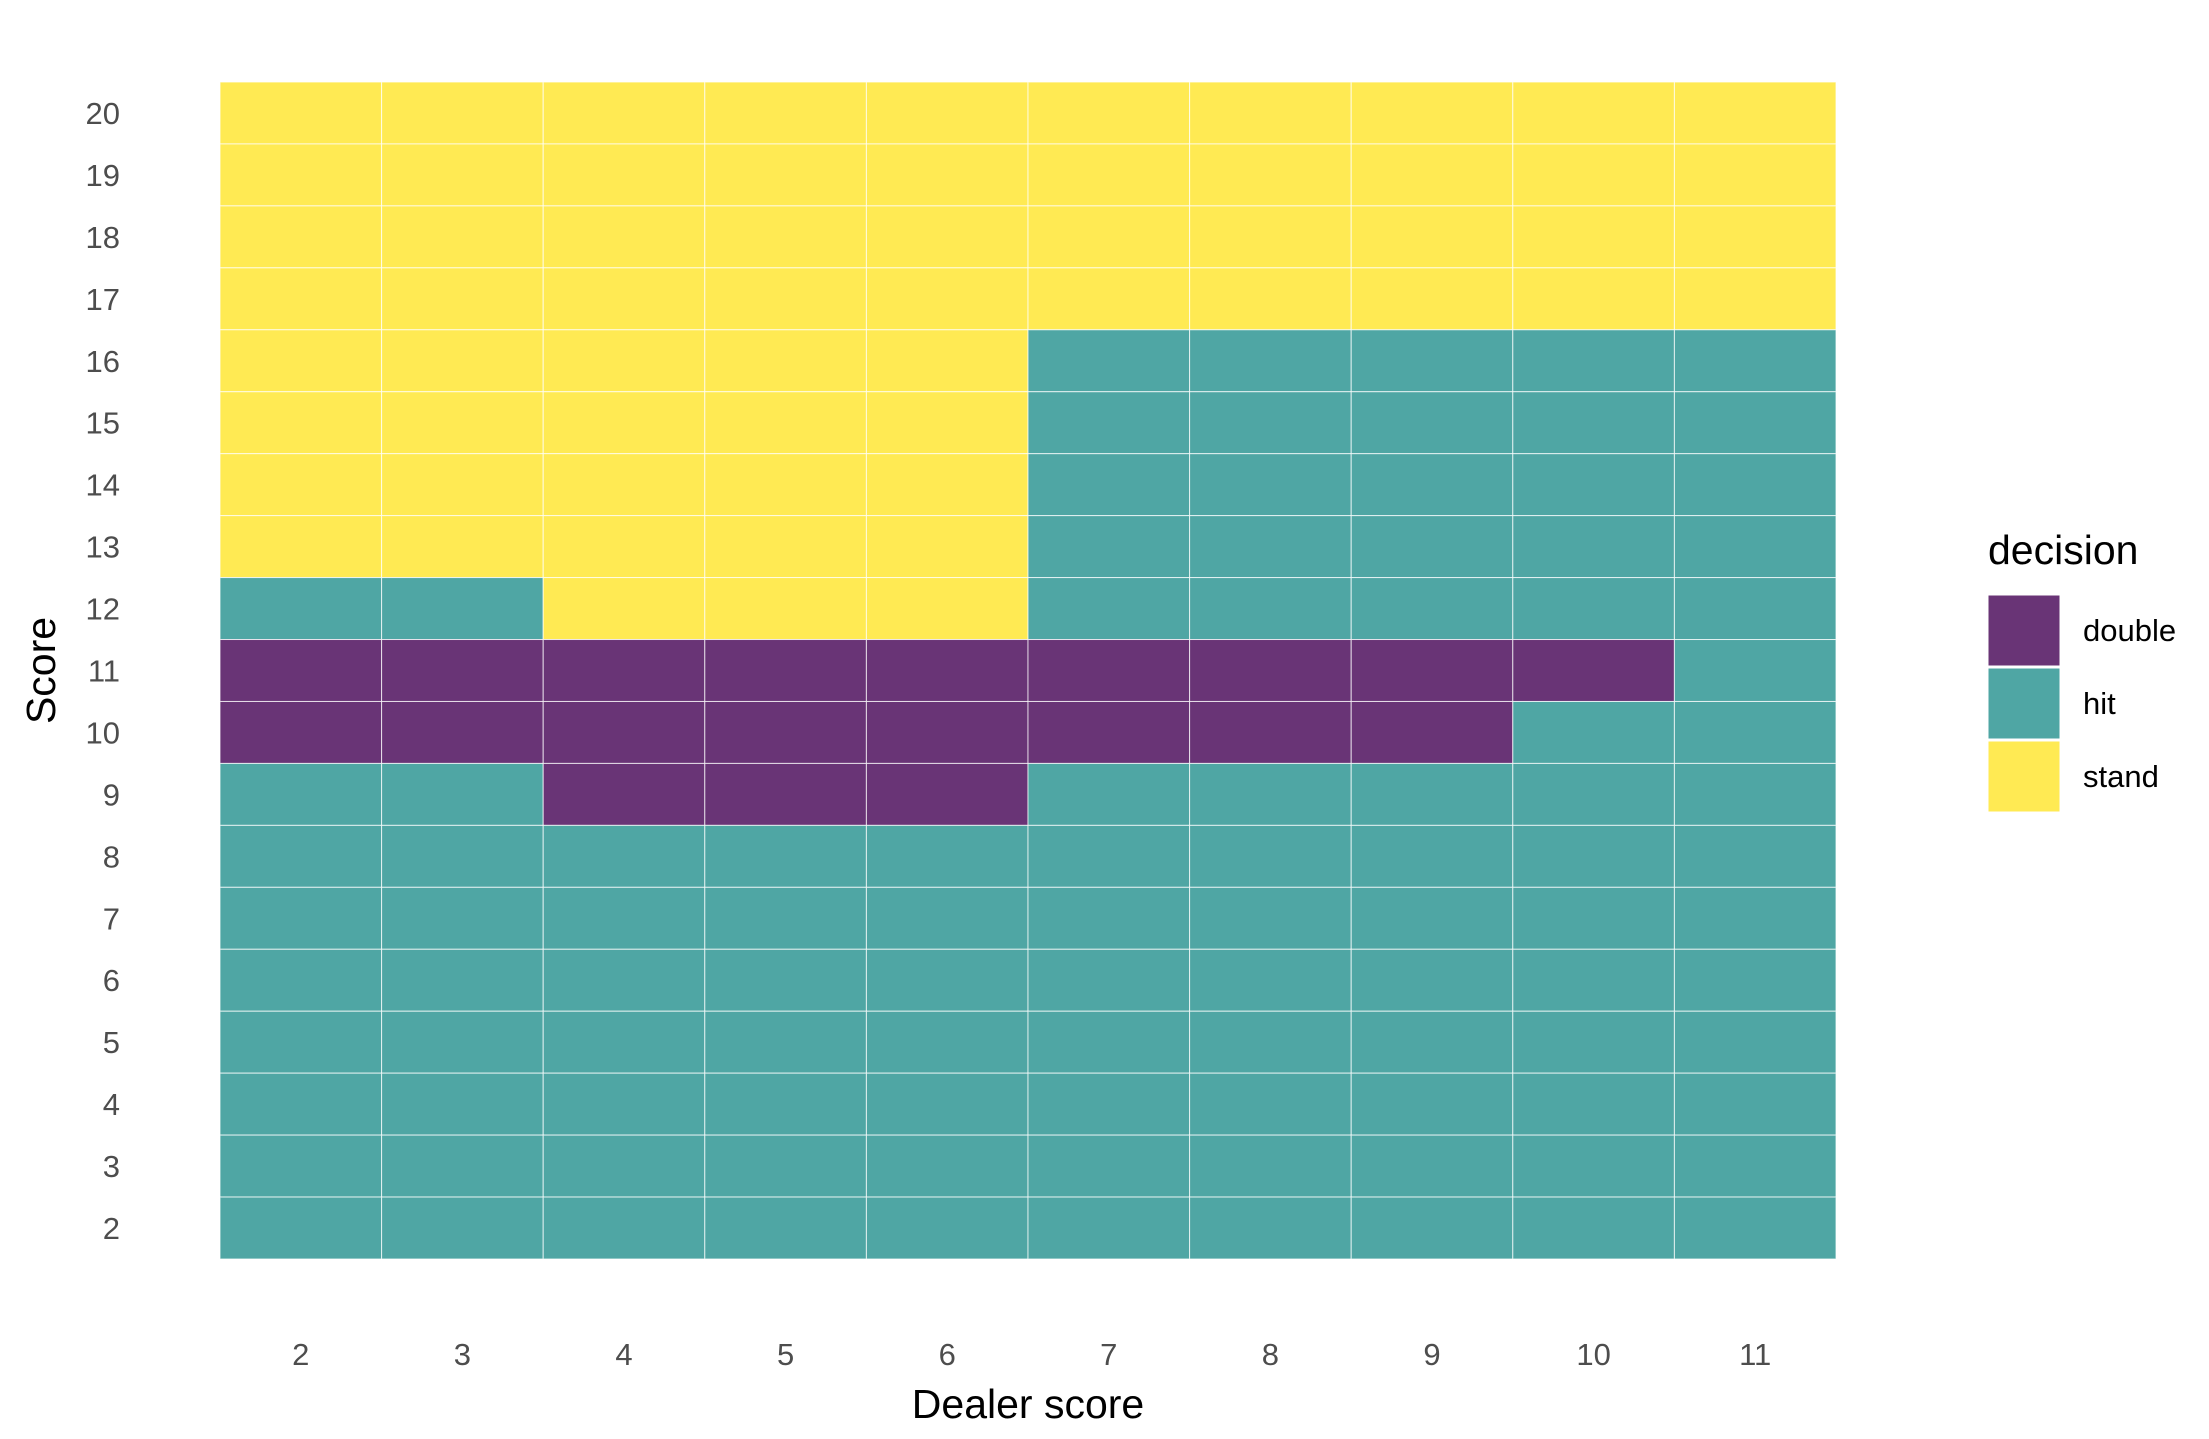 Image resolution: width=2209 pixels, height=1439 pixels. Describe the element at coordinates (1028, 1404) in the screenshot. I see `x-axis-title: Dealer score` at that location.